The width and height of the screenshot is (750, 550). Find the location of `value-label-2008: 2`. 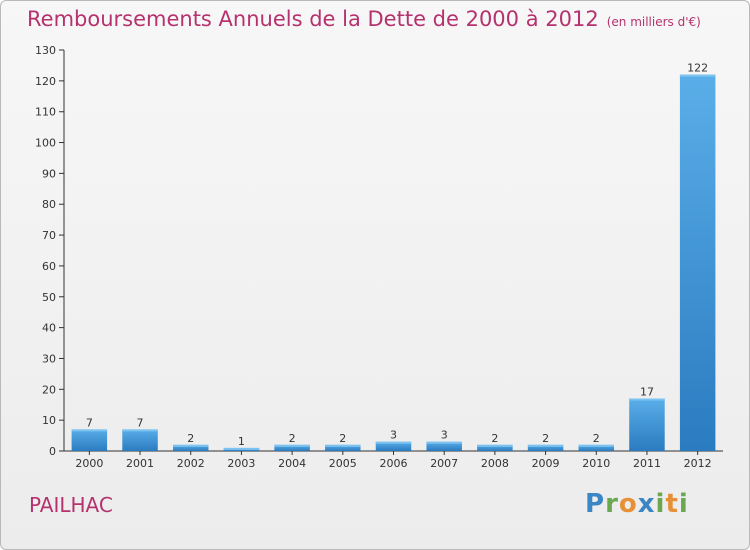

value-label-2008: 2 is located at coordinates (494, 438).